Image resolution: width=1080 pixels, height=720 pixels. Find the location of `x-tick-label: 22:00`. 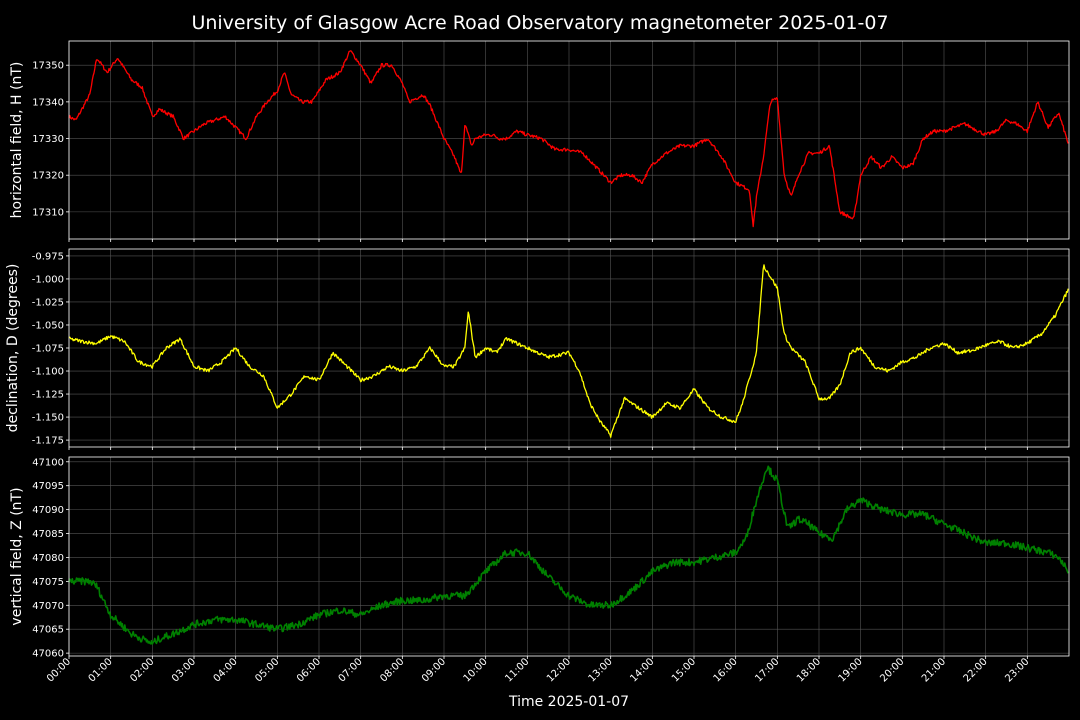

x-tick-label: 22:00 is located at coordinates (976, 670).